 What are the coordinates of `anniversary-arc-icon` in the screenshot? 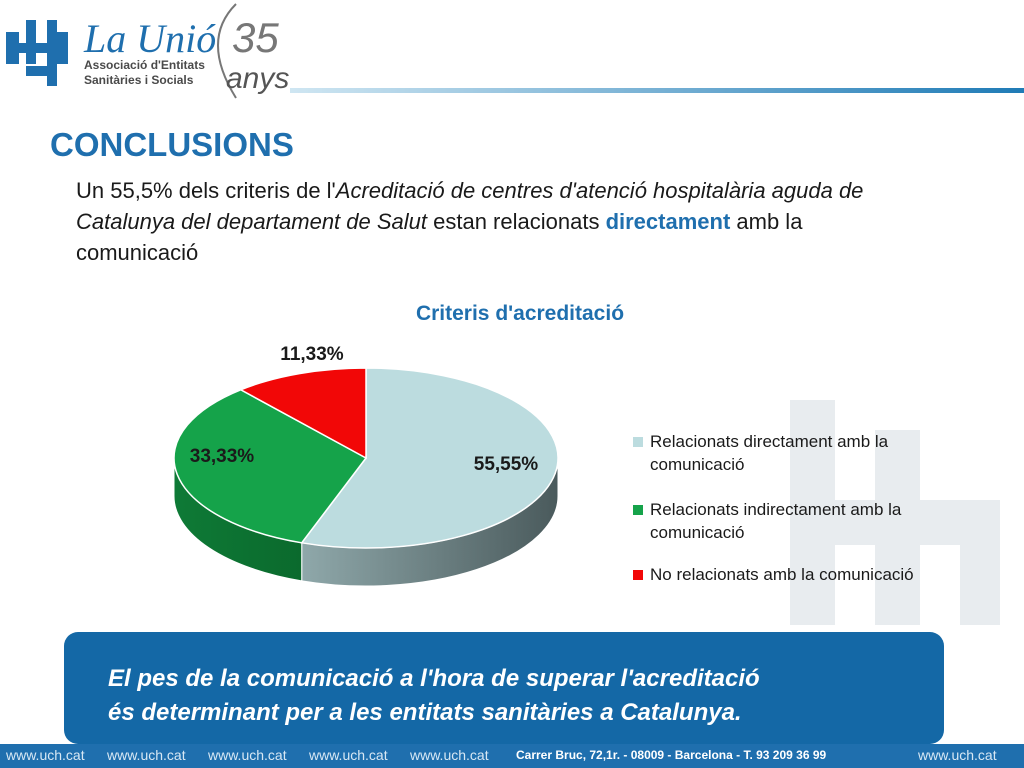 It's located at (227, 51).